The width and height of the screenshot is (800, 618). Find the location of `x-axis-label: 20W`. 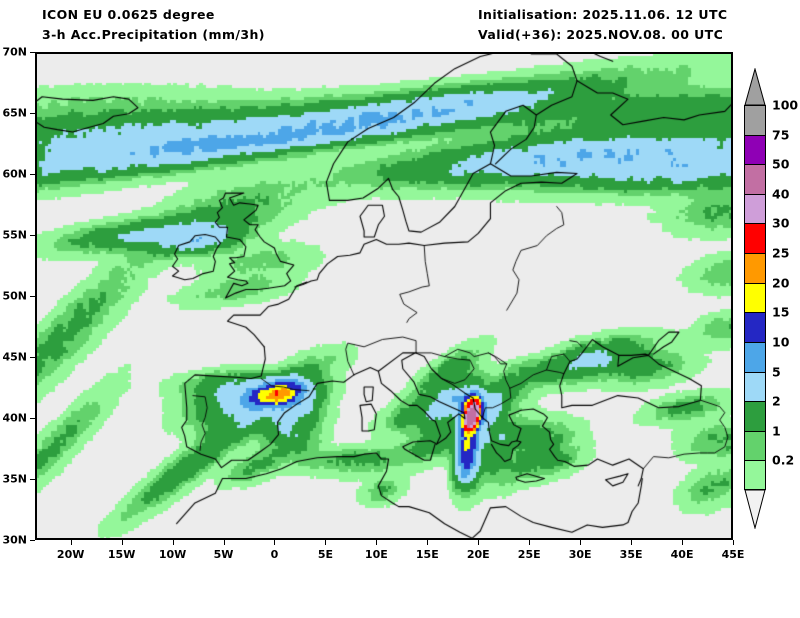

x-axis-label: 20W is located at coordinates (70, 554).